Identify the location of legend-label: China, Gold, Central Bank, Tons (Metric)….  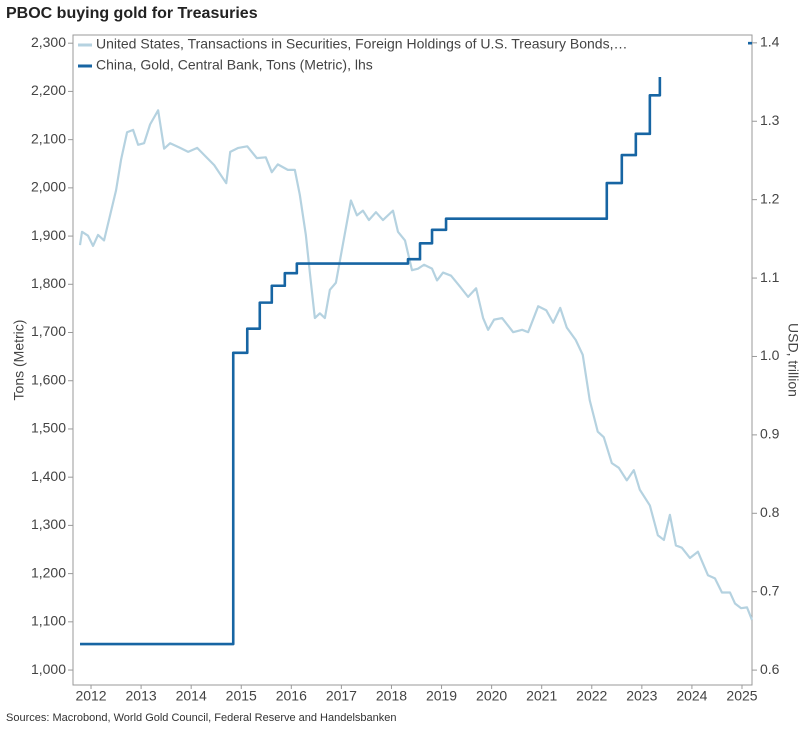
(234, 65).